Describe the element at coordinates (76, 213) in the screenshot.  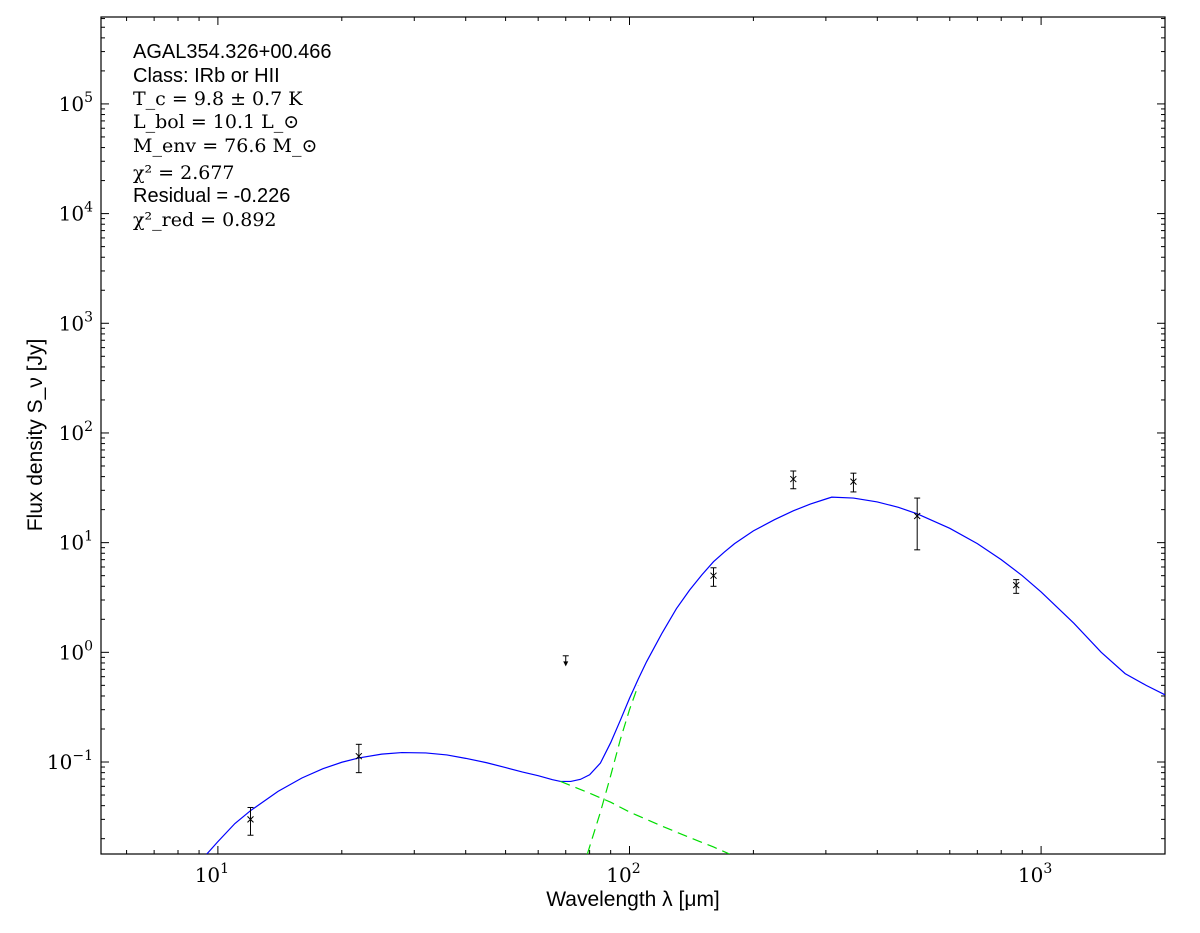
I see `y-tick-label: 10⁴` at that location.